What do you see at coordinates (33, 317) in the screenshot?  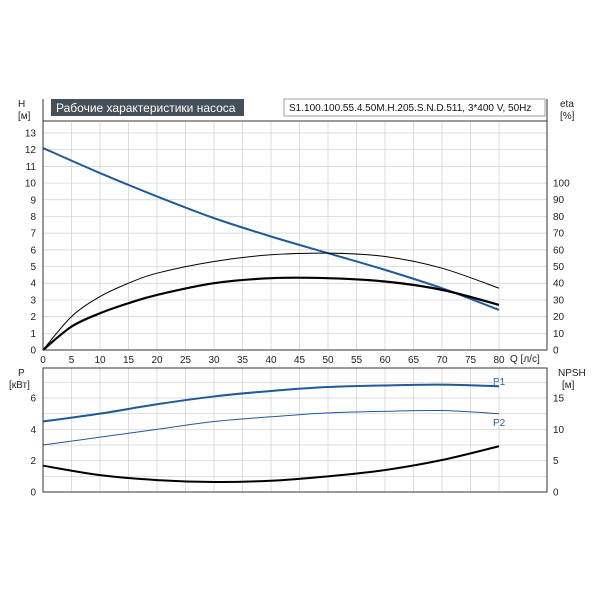 I see `top-left-tick-label: 2` at bounding box center [33, 317].